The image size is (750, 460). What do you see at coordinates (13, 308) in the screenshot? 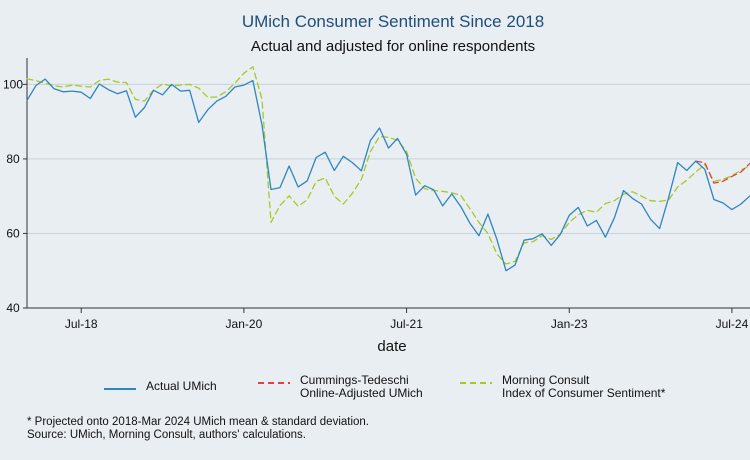
I see `y-tick-label: 40` at bounding box center [13, 308].